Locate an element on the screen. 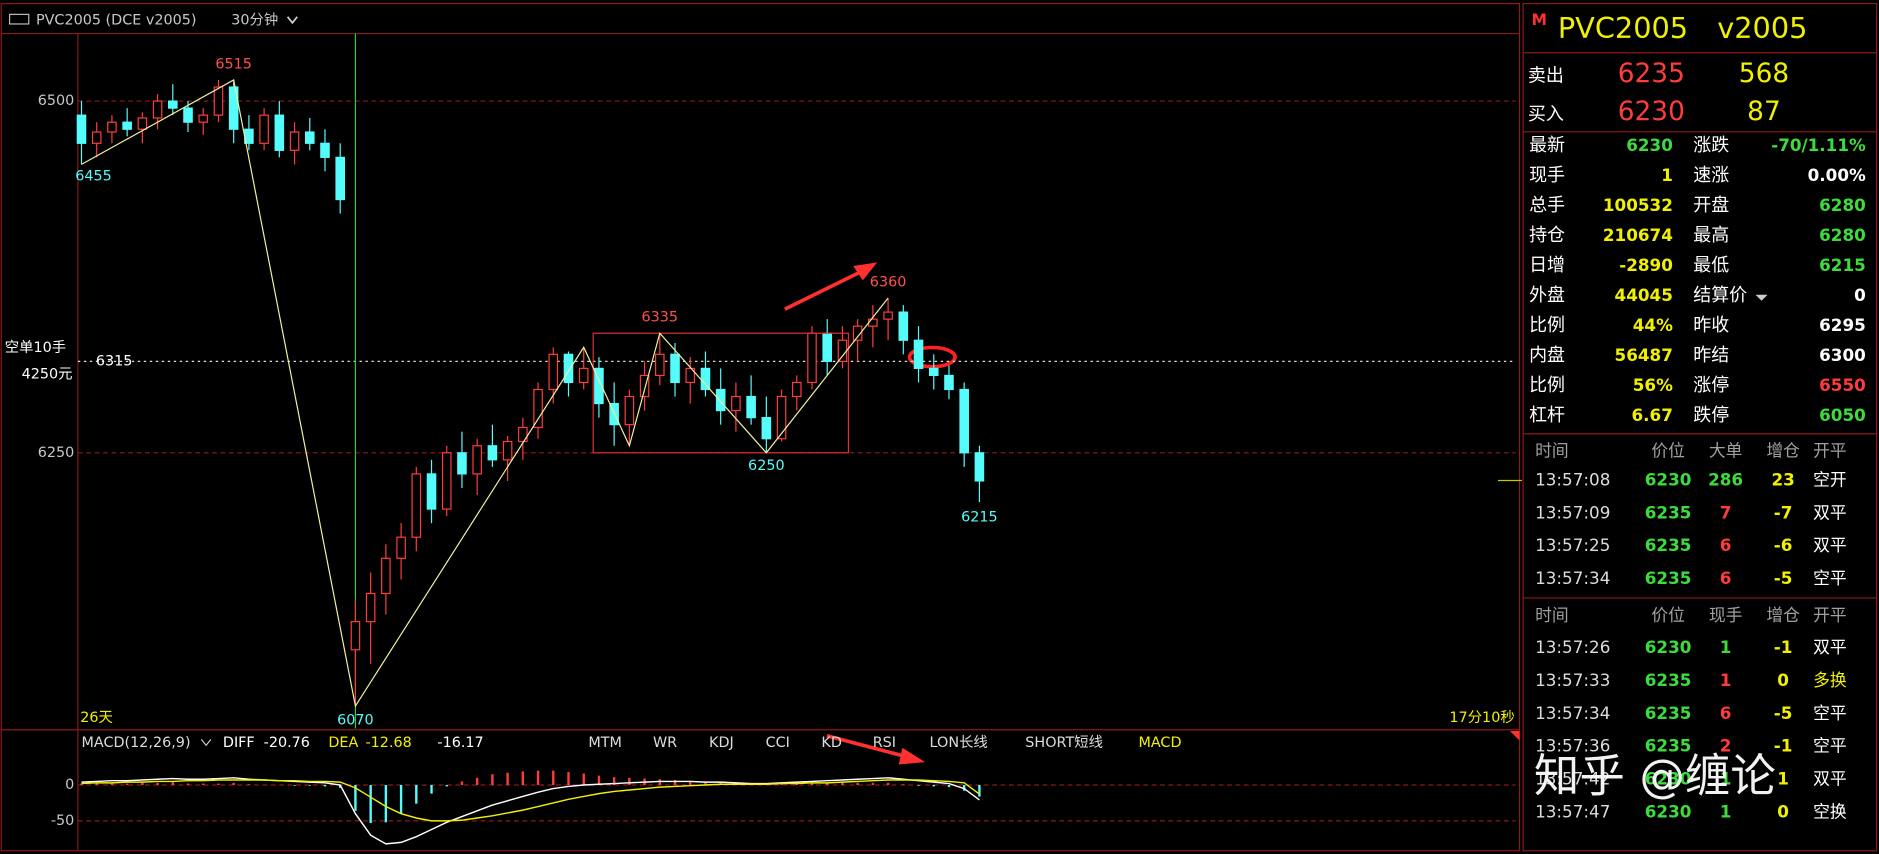 The height and width of the screenshot is (854, 1879). pivot-label: 6515 is located at coordinates (233, 64).